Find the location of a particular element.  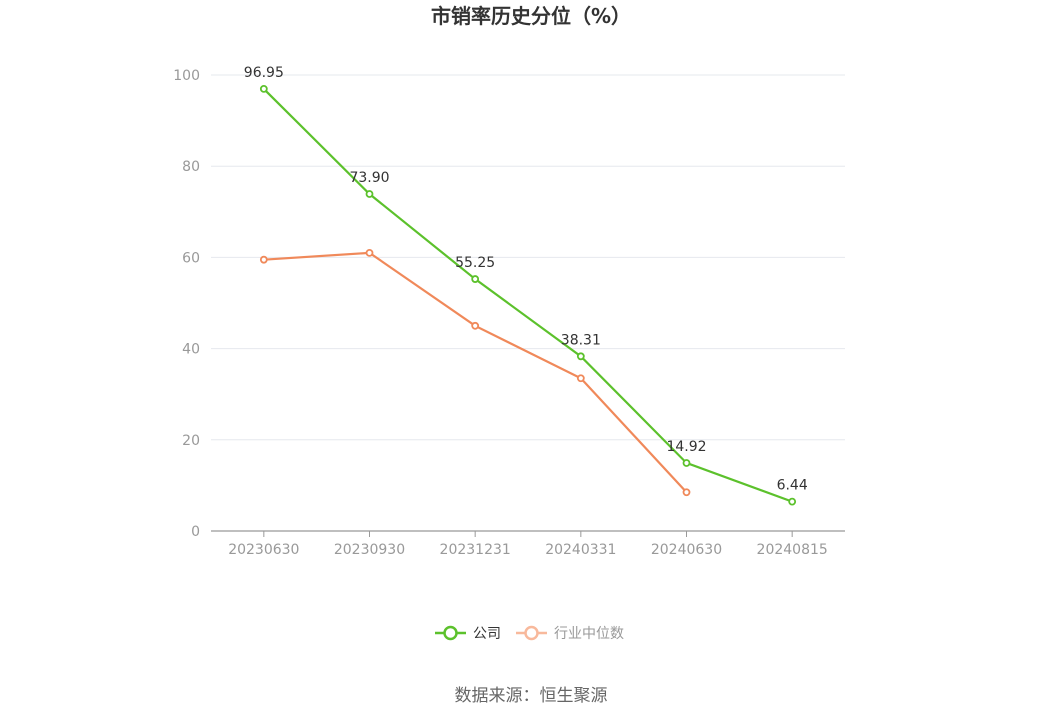

x-tick-label: 20230630 is located at coordinates (263, 550).